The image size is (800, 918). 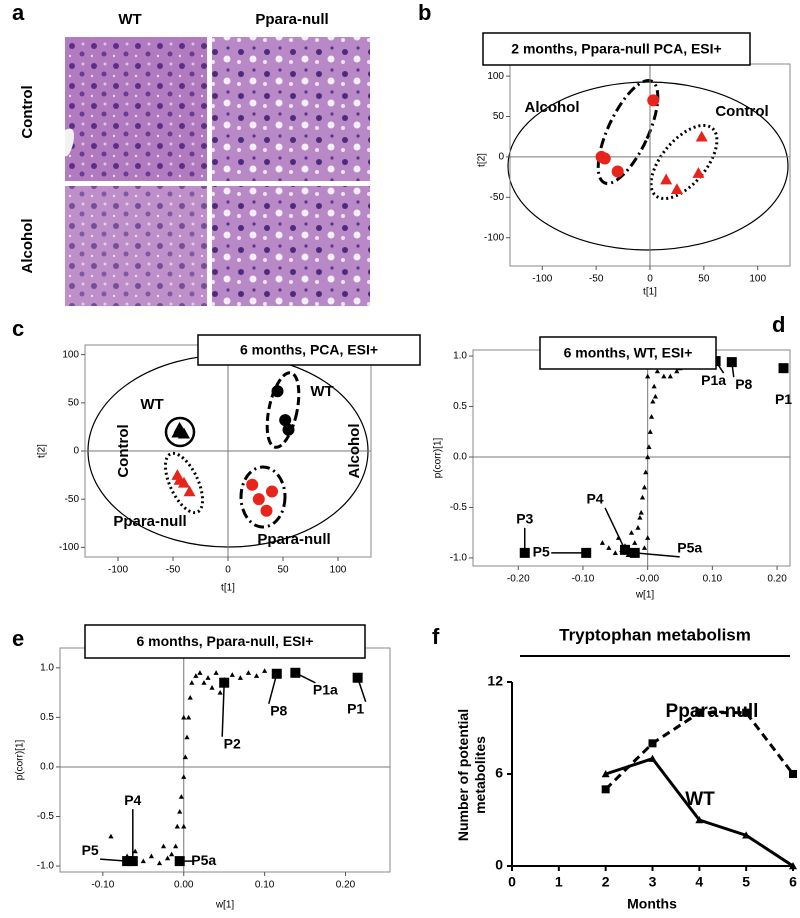 What do you see at coordinates (713, 380) in the screenshot?
I see `point-label: P1a` at bounding box center [713, 380].